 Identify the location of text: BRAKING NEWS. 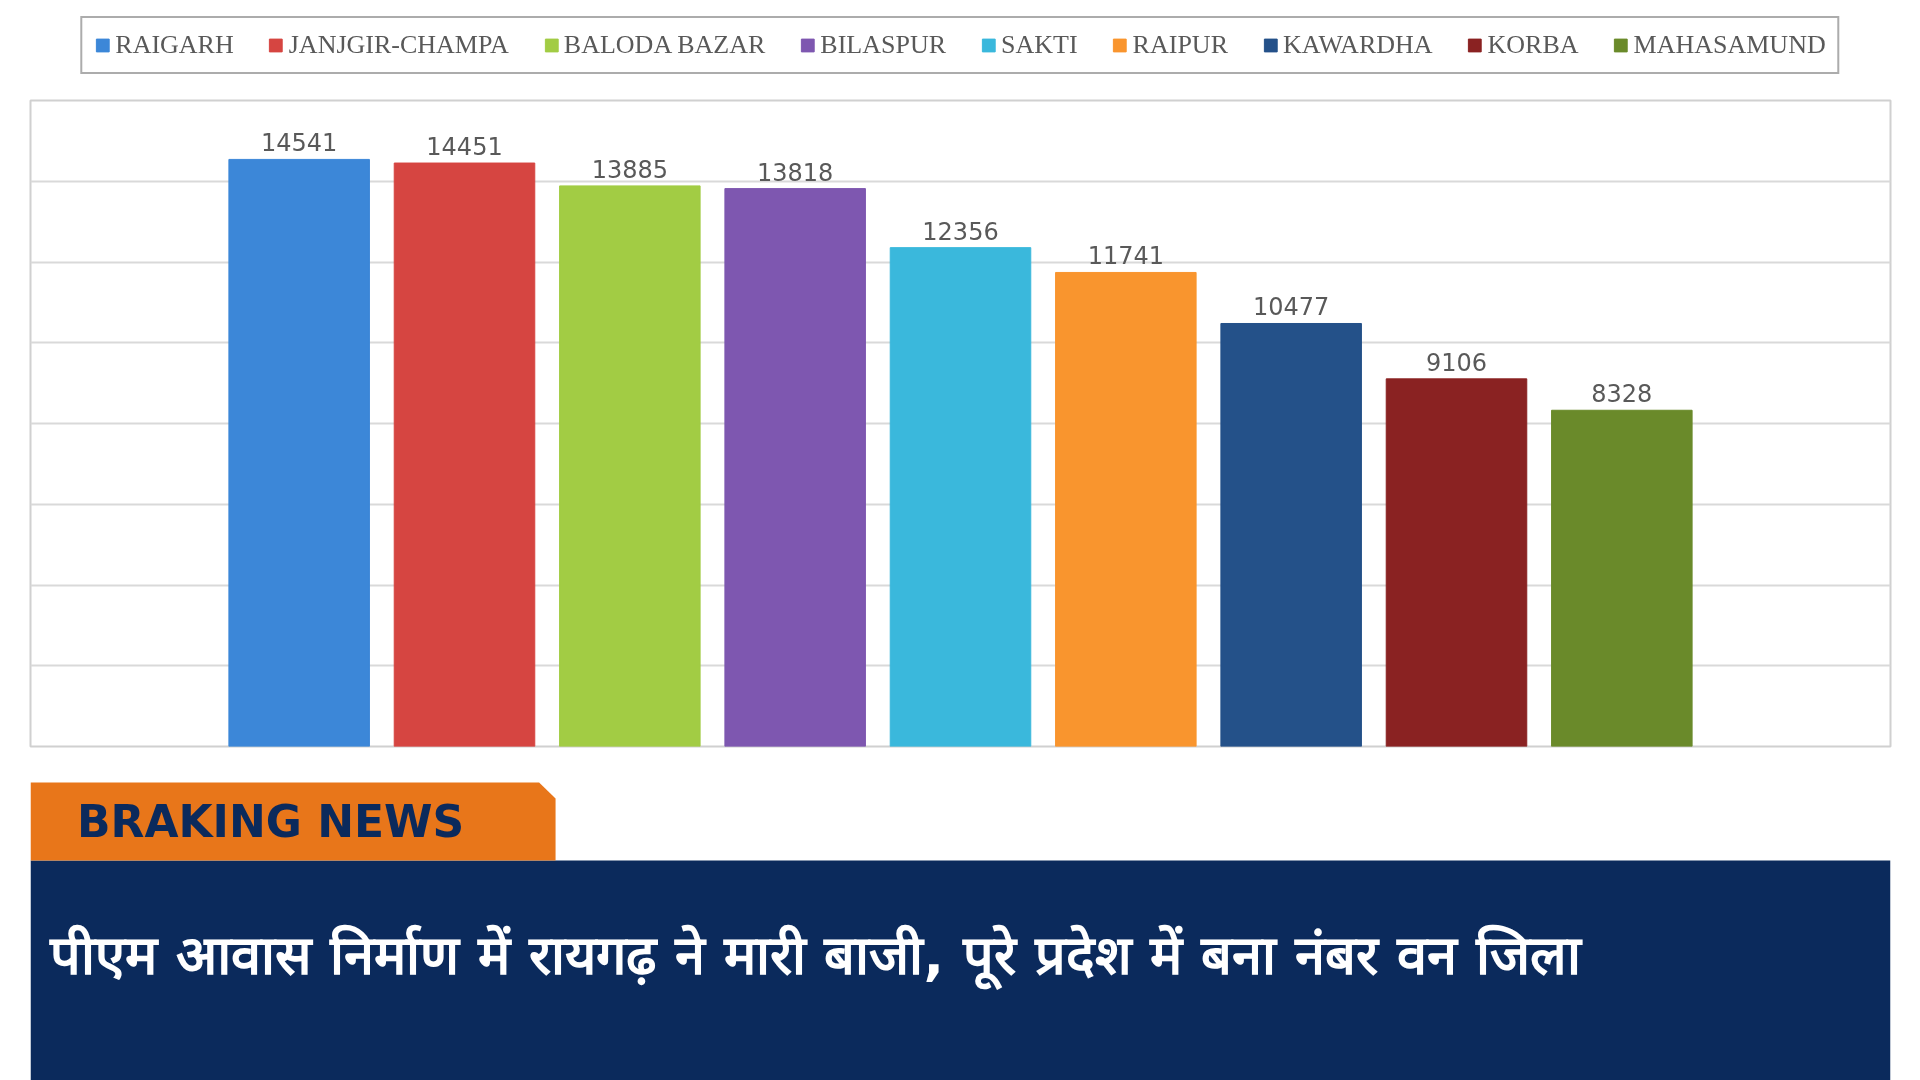
(271, 821).